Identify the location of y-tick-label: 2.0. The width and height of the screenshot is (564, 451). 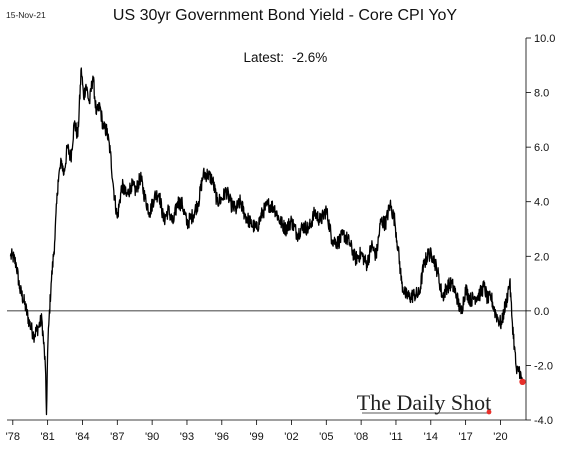
(541, 257).